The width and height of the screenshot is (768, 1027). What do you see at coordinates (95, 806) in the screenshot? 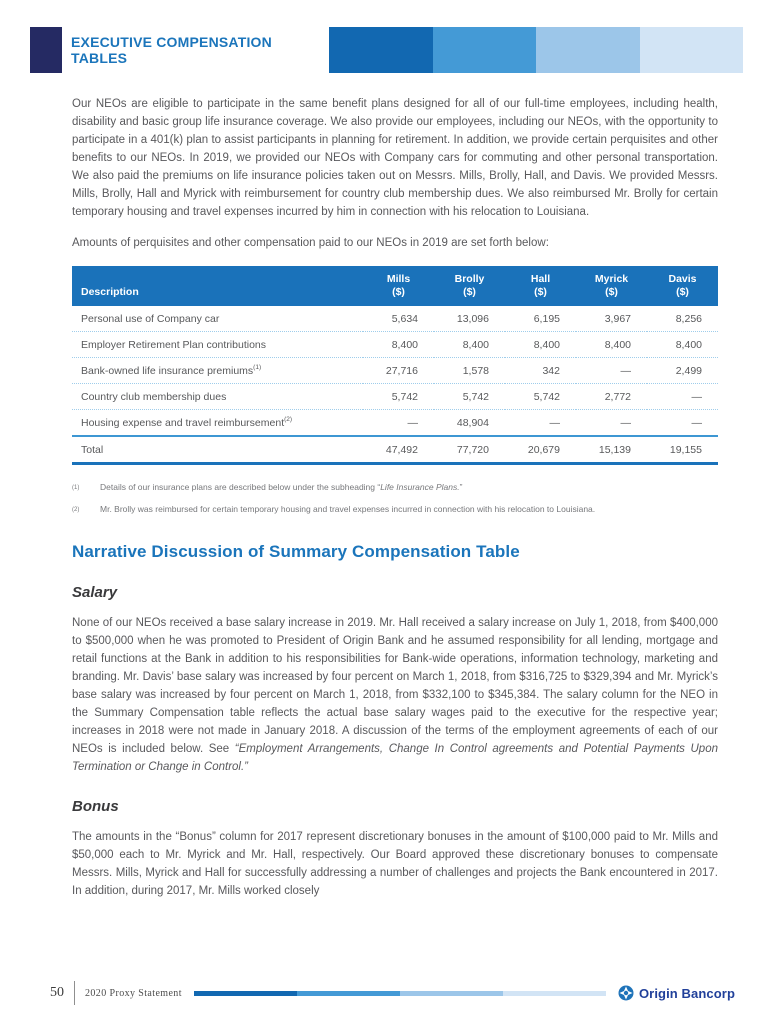
I see `bonus-heading: Bonus` at bounding box center [95, 806].